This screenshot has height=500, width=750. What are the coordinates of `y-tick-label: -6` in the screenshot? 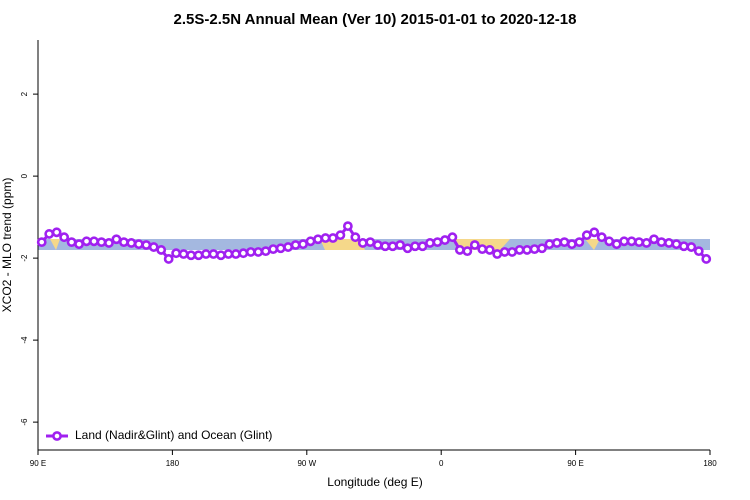 It's located at (24, 422).